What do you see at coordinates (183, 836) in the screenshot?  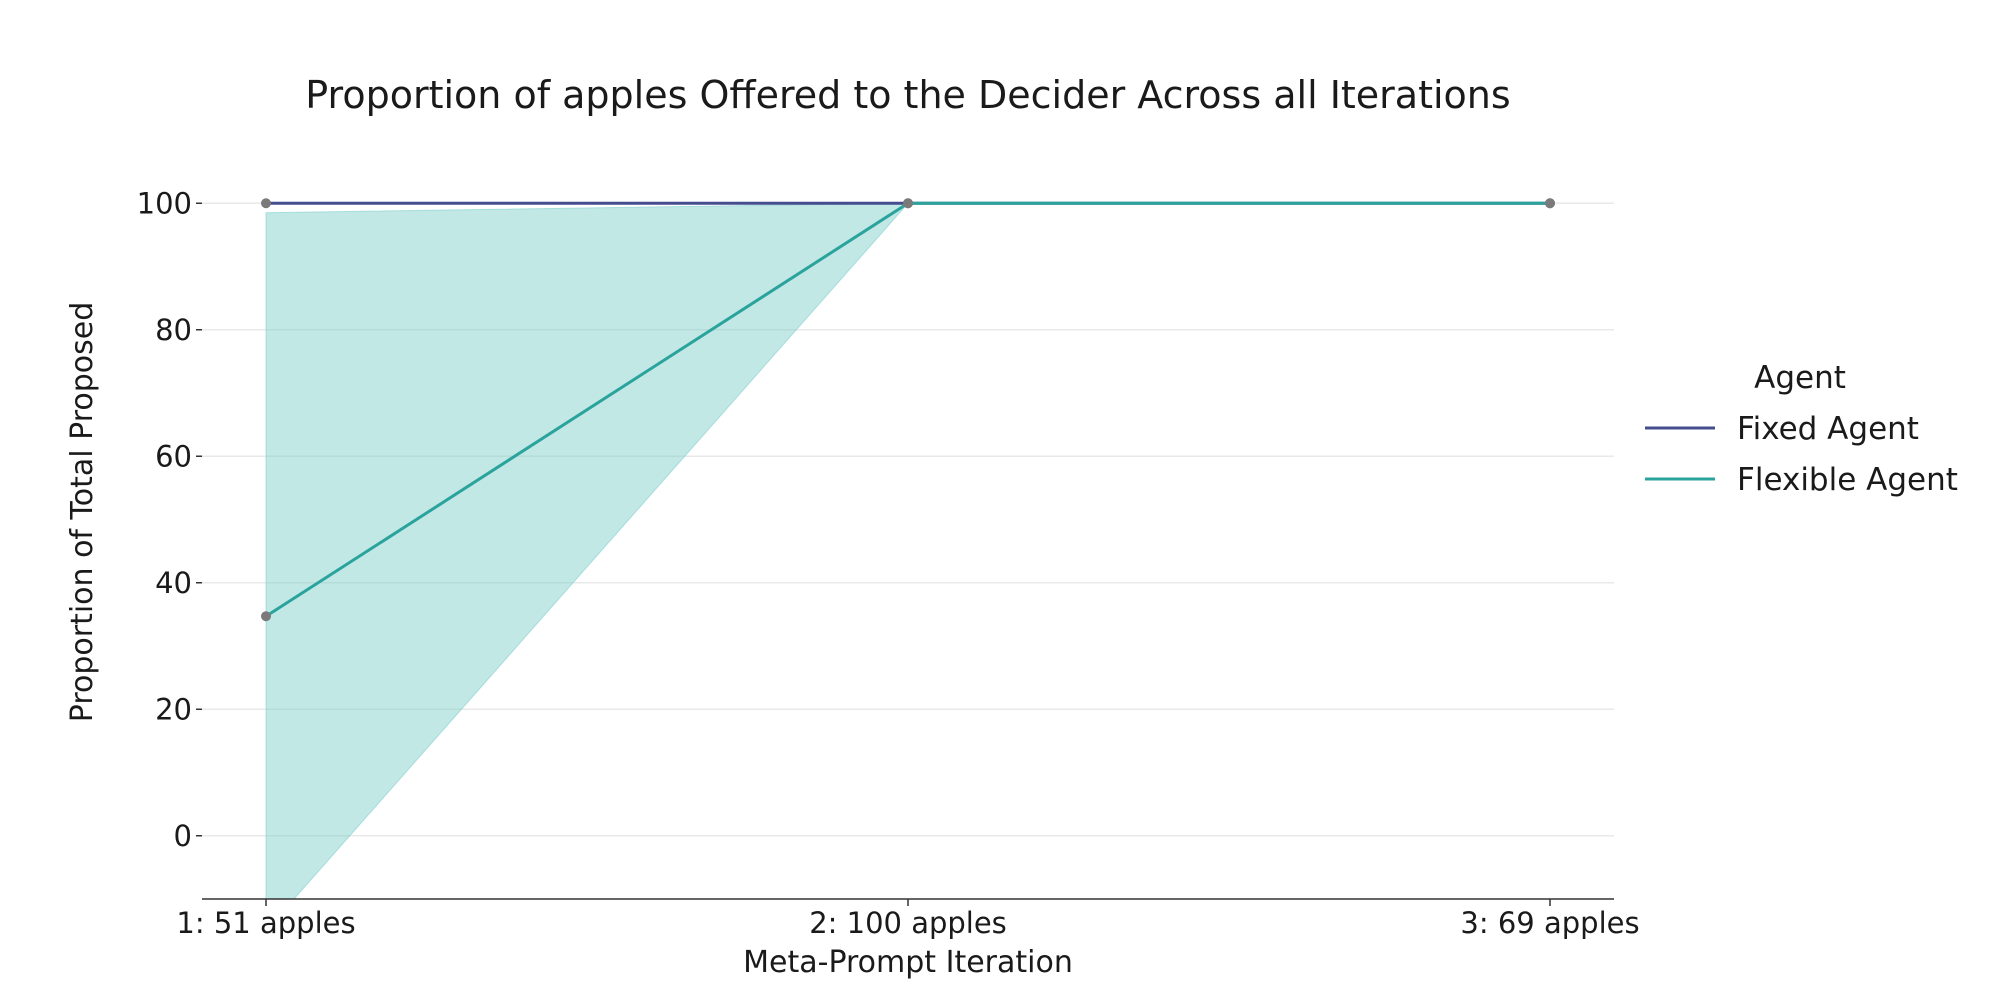 I see `y-tick-label-0: 0` at bounding box center [183, 836].